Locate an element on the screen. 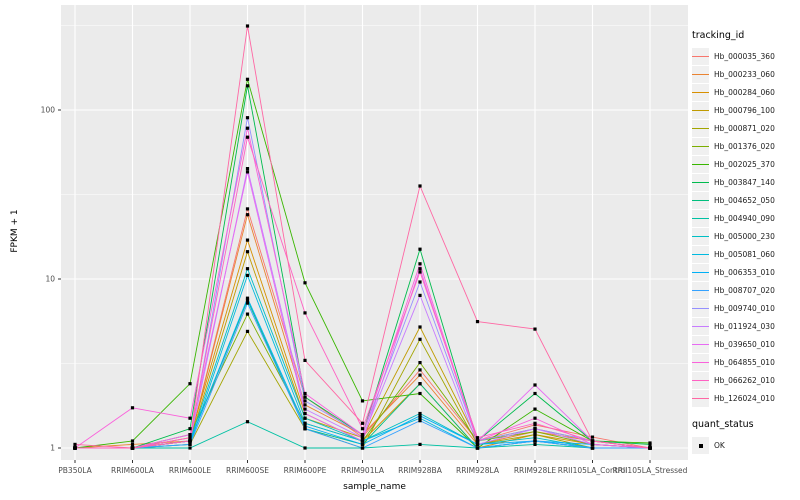 The width and height of the screenshot is (800, 500). x-tick-label: RRIM600PE is located at coordinates (305, 470).